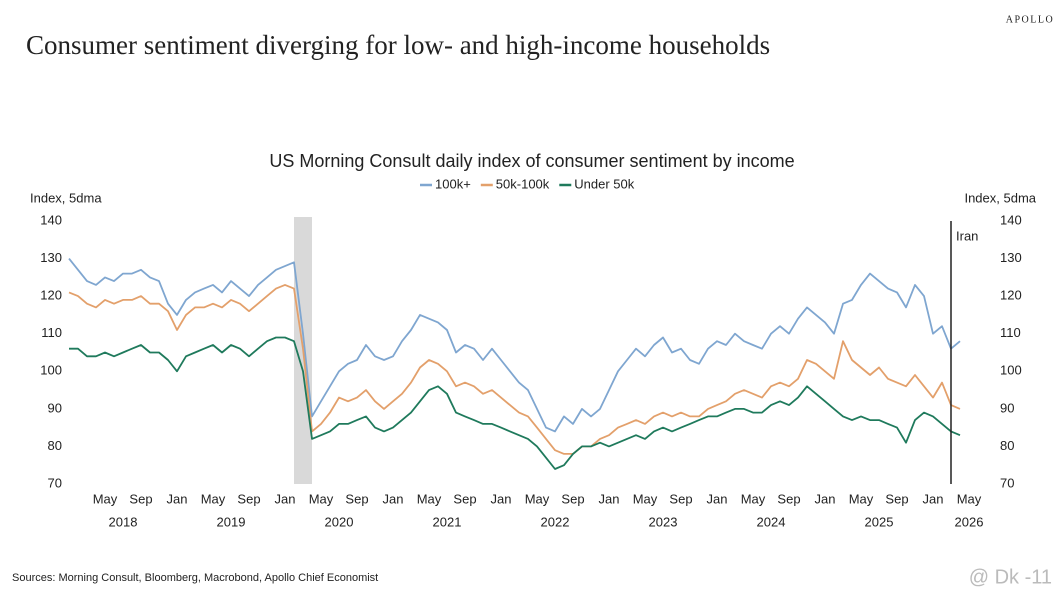 Image resolution: width=1064 pixels, height=600 pixels. Describe the element at coordinates (51, 257) in the screenshot. I see `y-tick-label: 130` at that location.